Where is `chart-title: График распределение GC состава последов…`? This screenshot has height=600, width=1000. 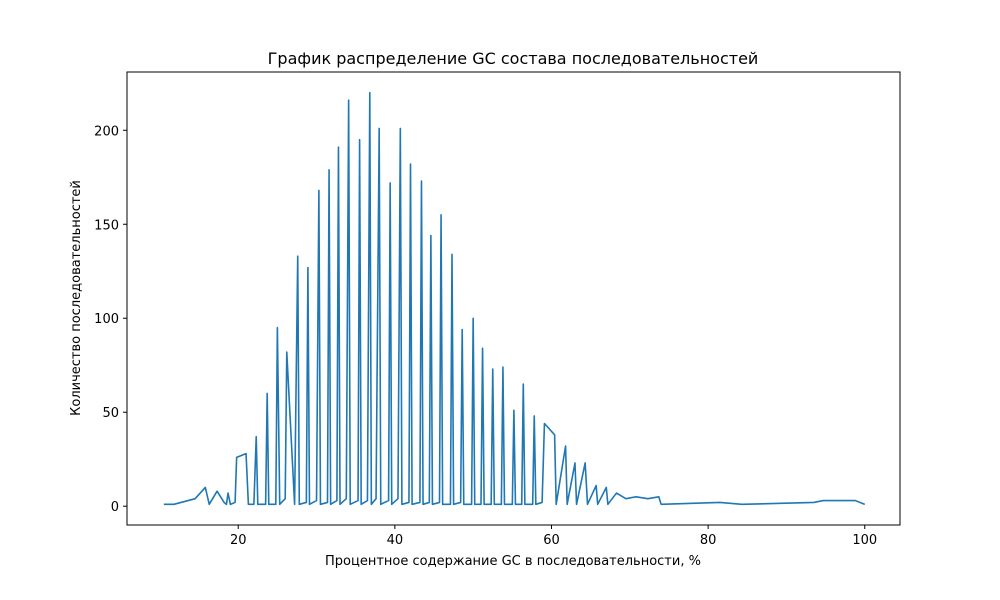 chart-title: График распределение GC состава последов… is located at coordinates (513, 58).